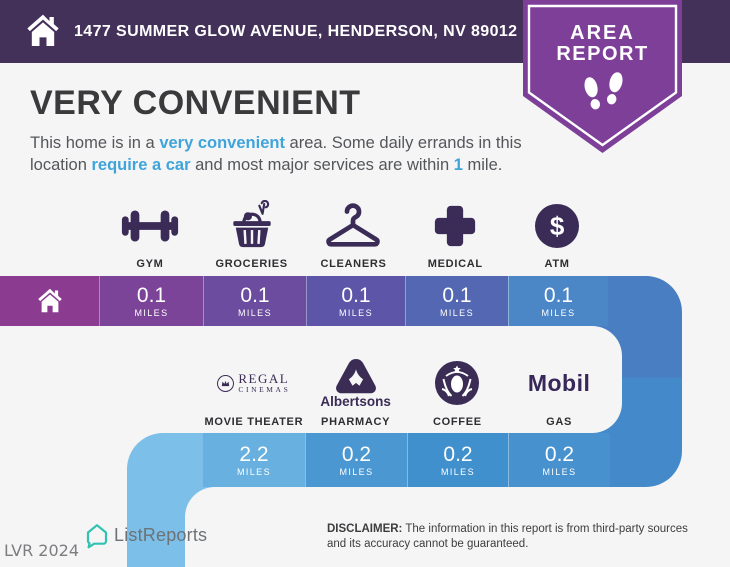 The image size is (730, 567). What do you see at coordinates (557, 226) in the screenshot?
I see `atm-icon: $` at bounding box center [557, 226].